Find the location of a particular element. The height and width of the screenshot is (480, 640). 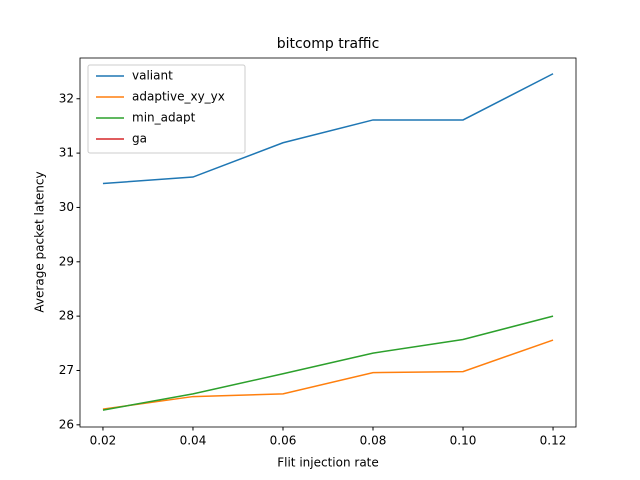

x-tick-label: 0.12 is located at coordinates (553, 441).